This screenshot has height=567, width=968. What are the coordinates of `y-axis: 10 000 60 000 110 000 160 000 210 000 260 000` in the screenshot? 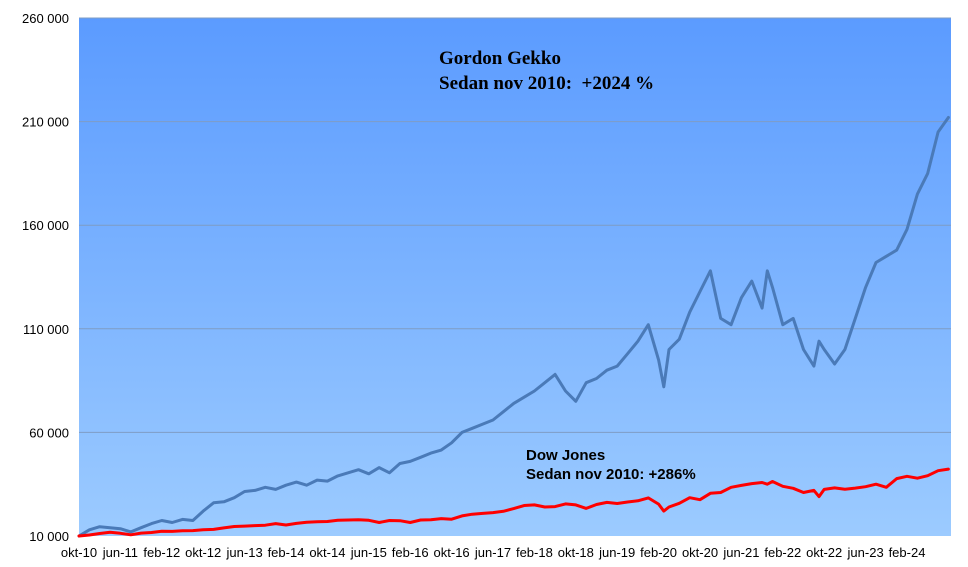 It's located at (45, 277).